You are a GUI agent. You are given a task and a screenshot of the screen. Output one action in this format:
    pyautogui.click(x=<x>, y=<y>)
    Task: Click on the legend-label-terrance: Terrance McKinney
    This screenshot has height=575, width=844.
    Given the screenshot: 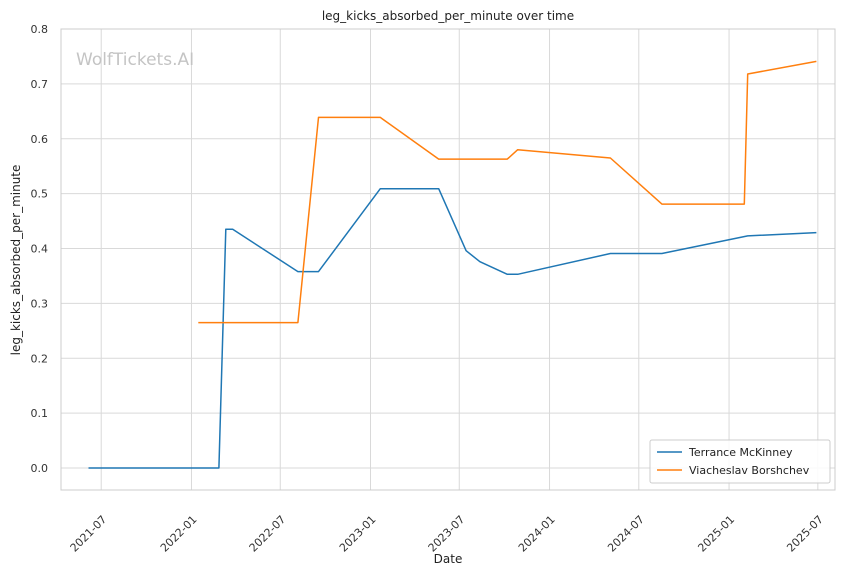 What is the action you would take?
    pyautogui.click(x=740, y=452)
    